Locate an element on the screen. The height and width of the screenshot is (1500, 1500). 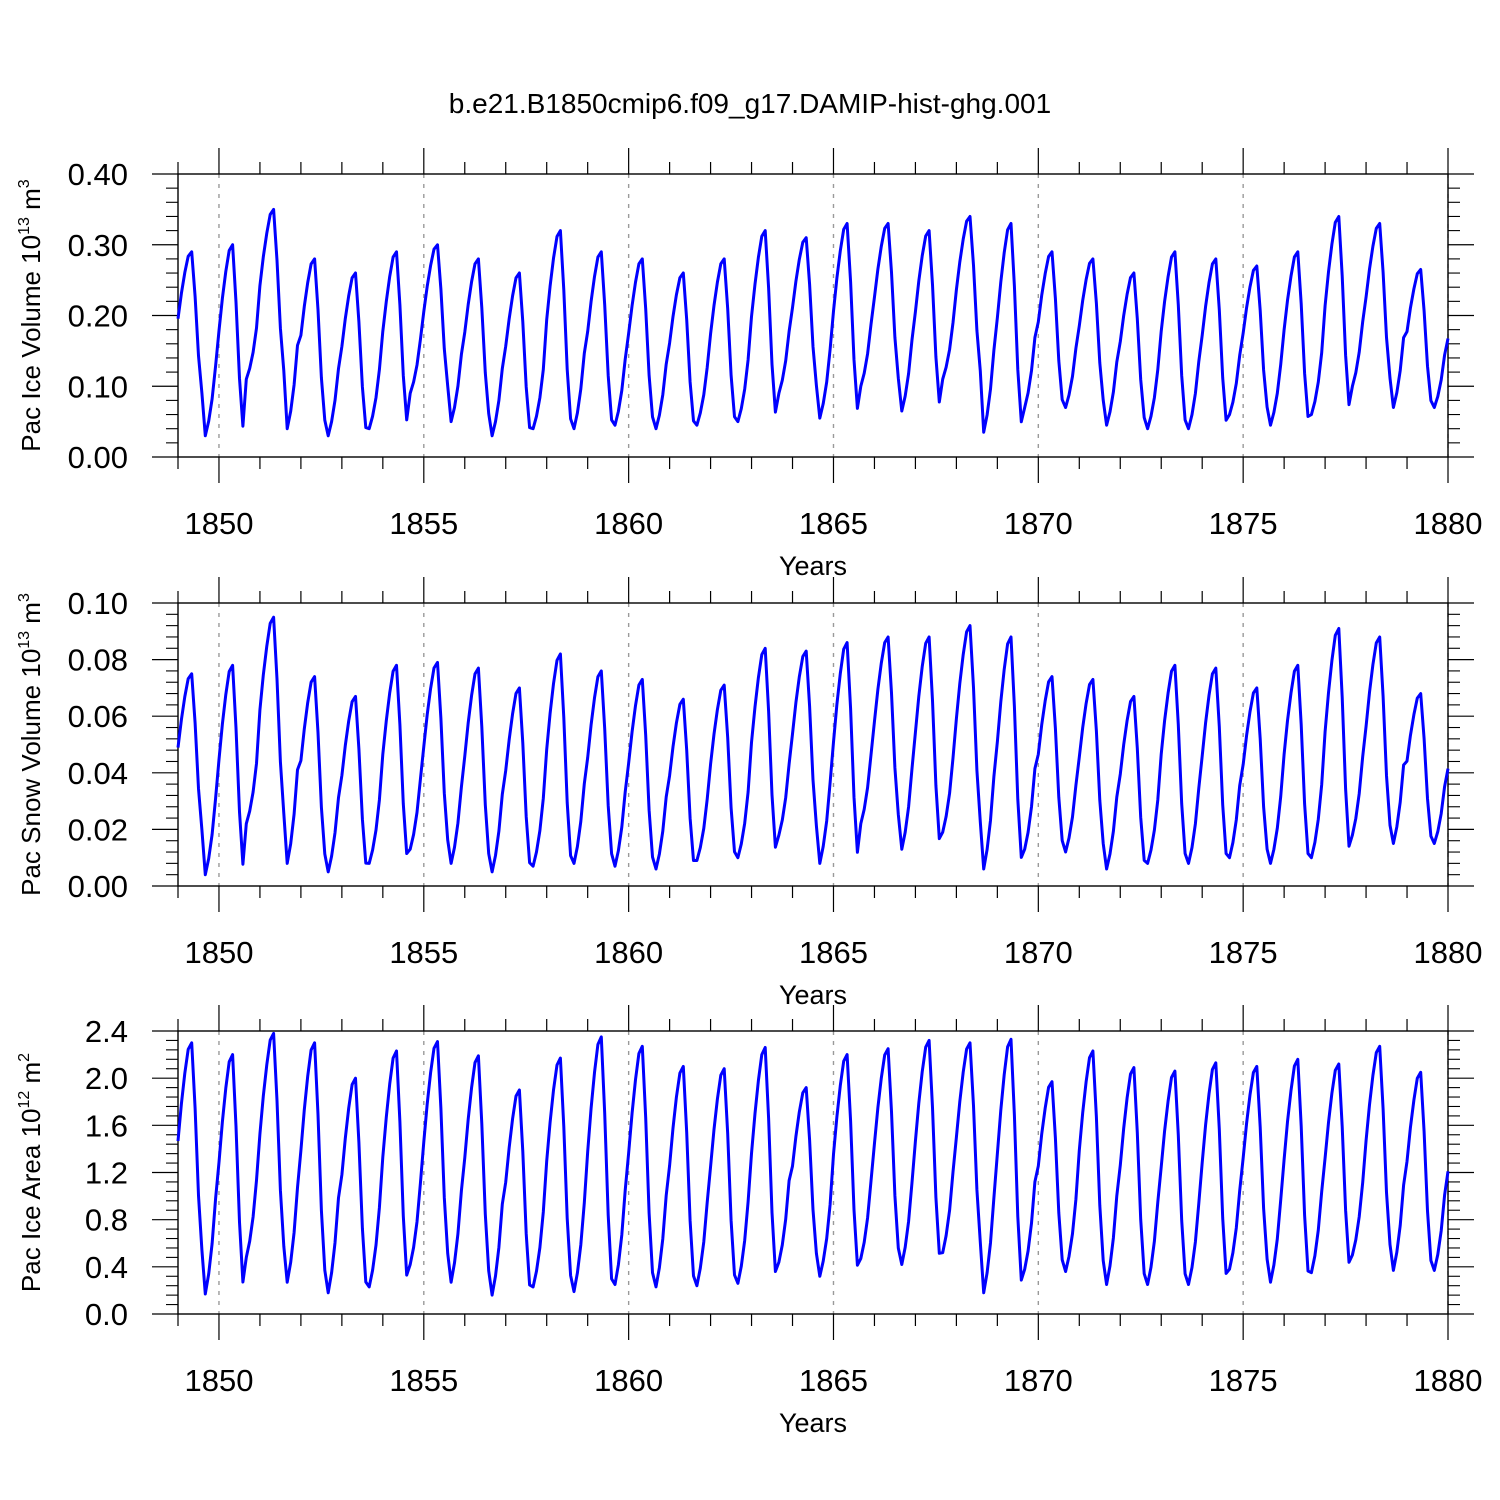
y-tick-label: 2.4 is located at coordinates (106, 1031).